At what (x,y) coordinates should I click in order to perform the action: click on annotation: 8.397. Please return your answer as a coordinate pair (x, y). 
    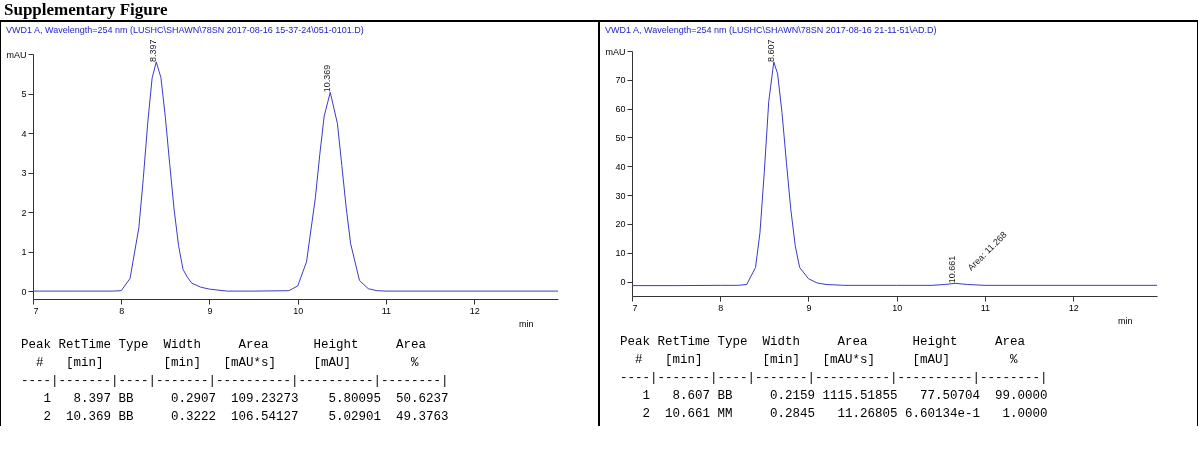
    Looking at the image, I should click on (153, 50).